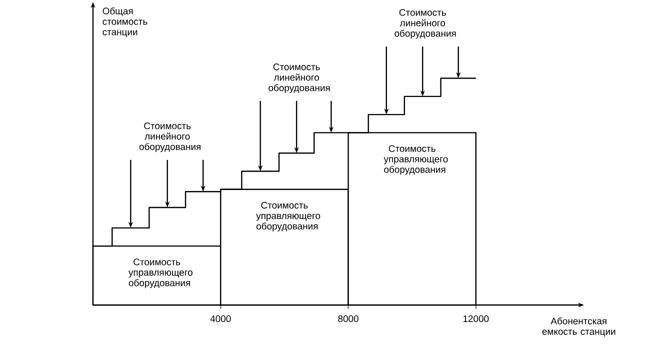 Image resolution: width=666 pixels, height=347 pixels. Describe the element at coordinates (476, 318) in the screenshot. I see `x-tick-label: 12000` at that location.